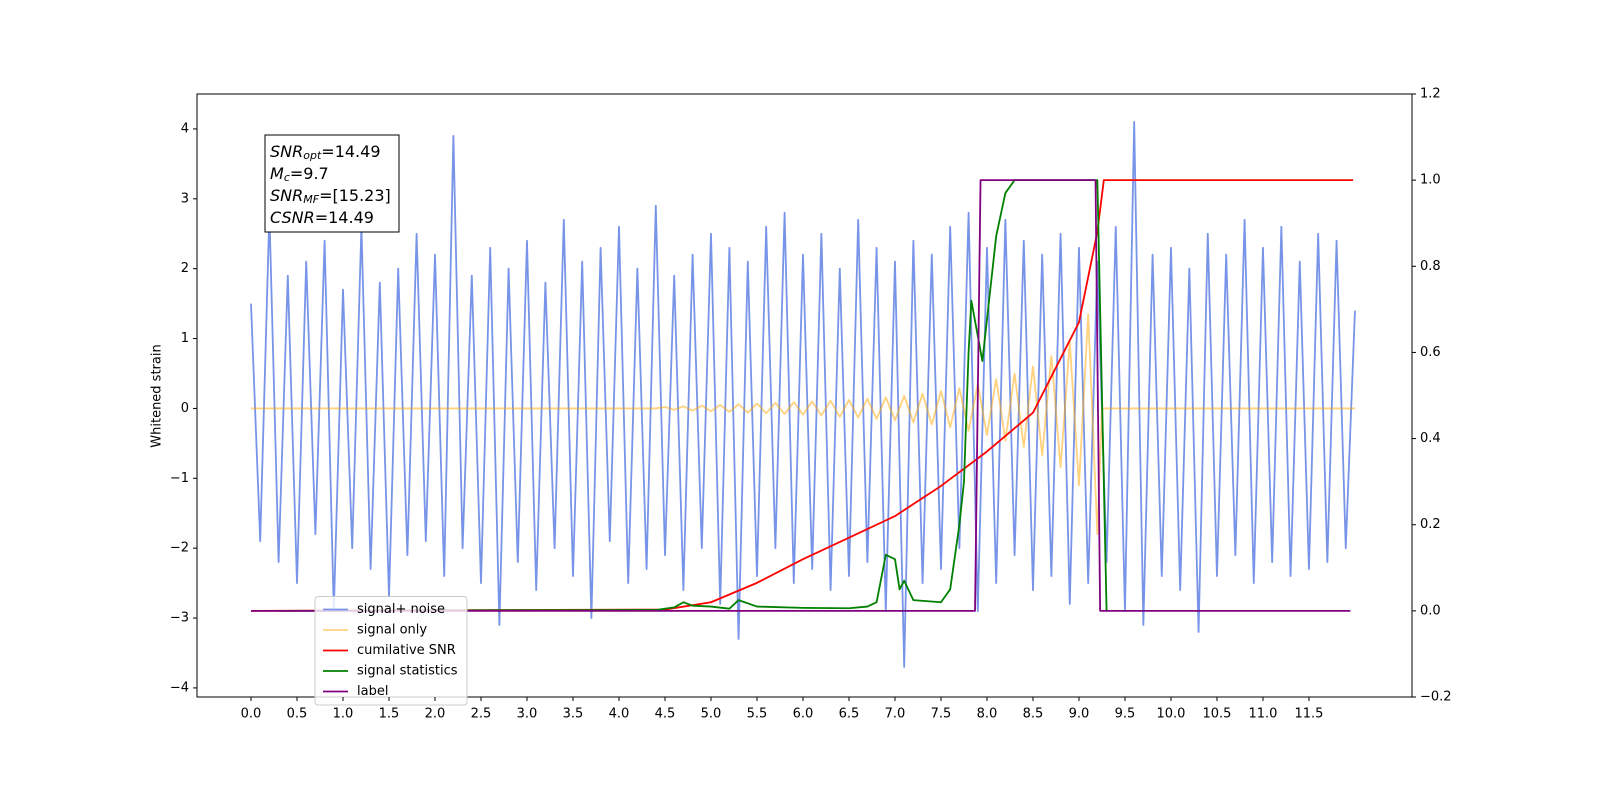 The width and height of the screenshot is (1600, 804). I want to click on x-tick-label: 8.0, so click(987, 714).